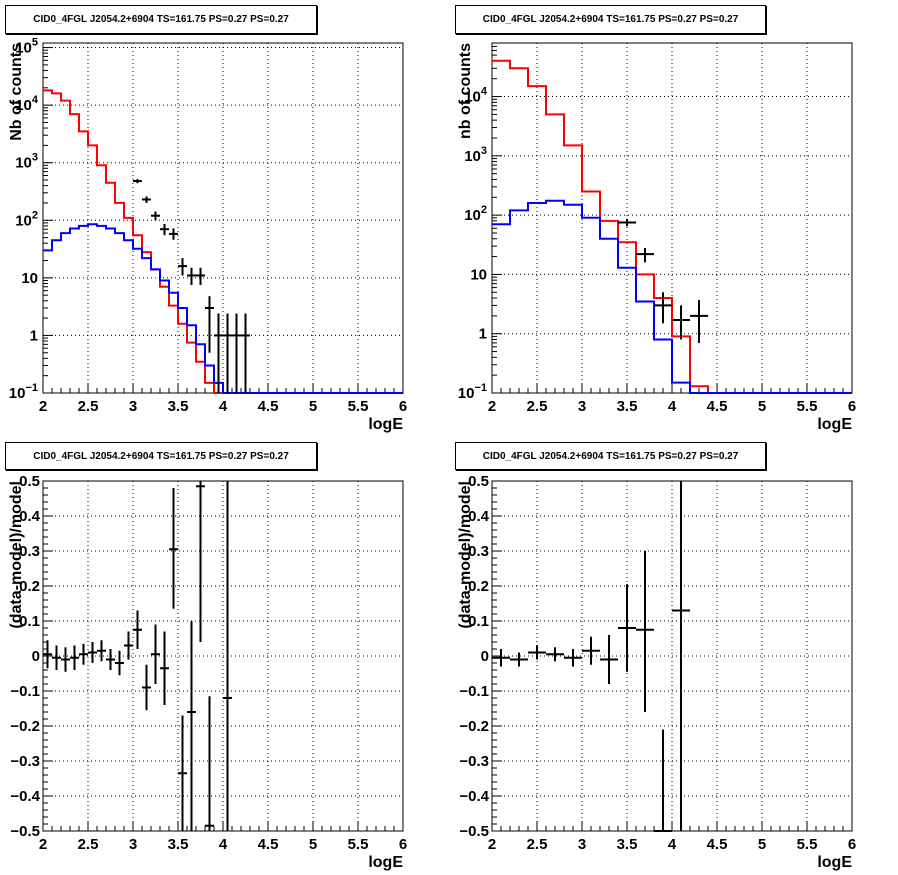  What do you see at coordinates (474, 761) in the screenshot?
I see `y-tick-label: −0.3` at bounding box center [474, 761].